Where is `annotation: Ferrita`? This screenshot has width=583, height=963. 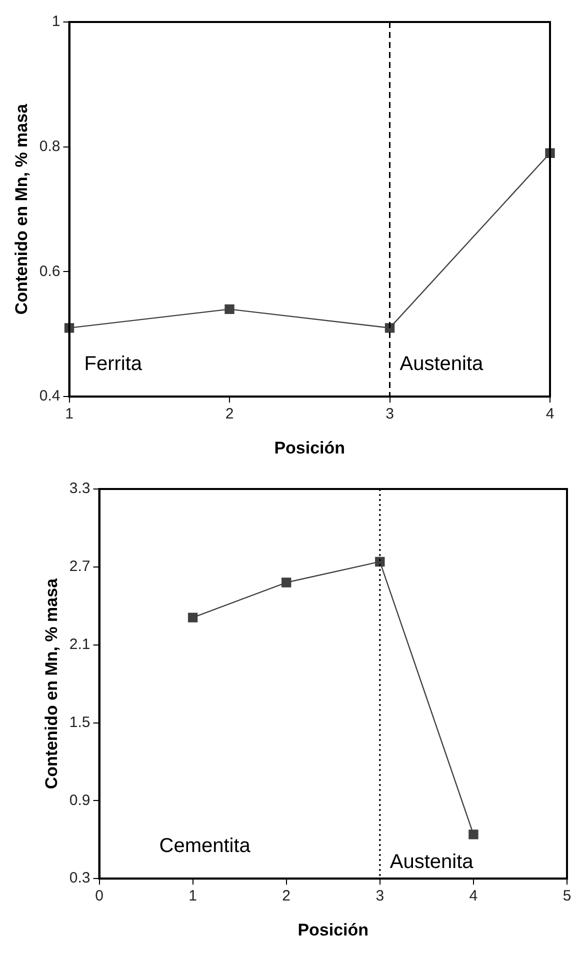 annotation: Ferrita is located at coordinates (113, 364).